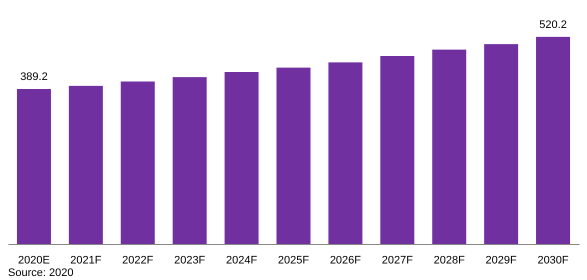  What do you see at coordinates (138, 260) in the screenshot?
I see `x-tick-label: 2022F` at bounding box center [138, 260].